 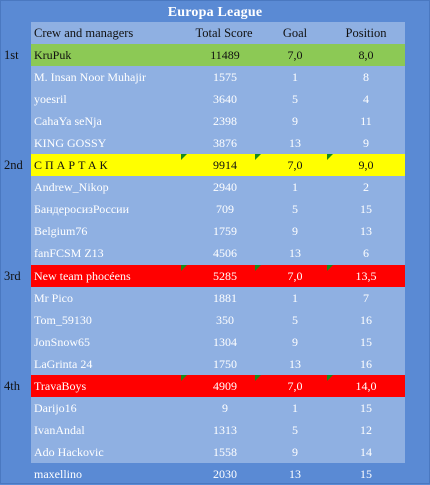 I want to click on team-name: СПАРТАК, so click(x=72, y=165).